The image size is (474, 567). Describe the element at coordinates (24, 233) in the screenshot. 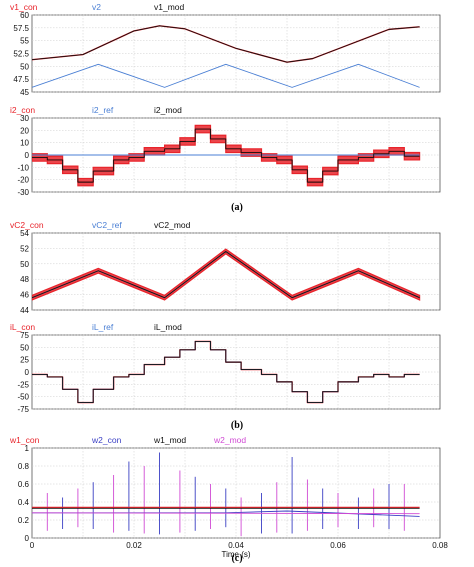

I see `y-tick-label: 54` at that location.